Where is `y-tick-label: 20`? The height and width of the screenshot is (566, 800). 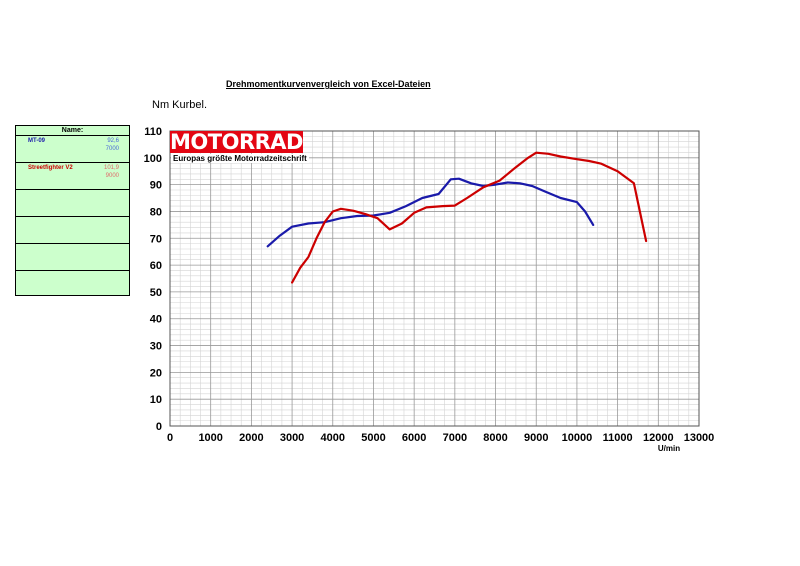 y-tick-label: 20 is located at coordinates (156, 373).